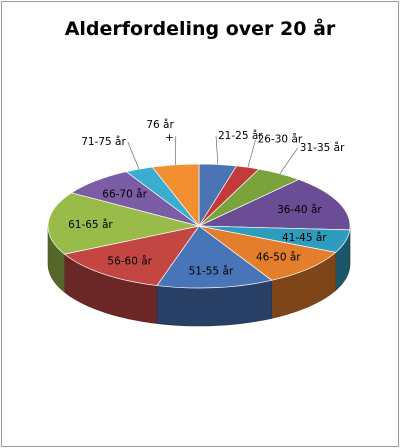  What do you see at coordinates (280, 139) in the screenshot?
I see `slice-label-2: 26-30 år` at bounding box center [280, 139].